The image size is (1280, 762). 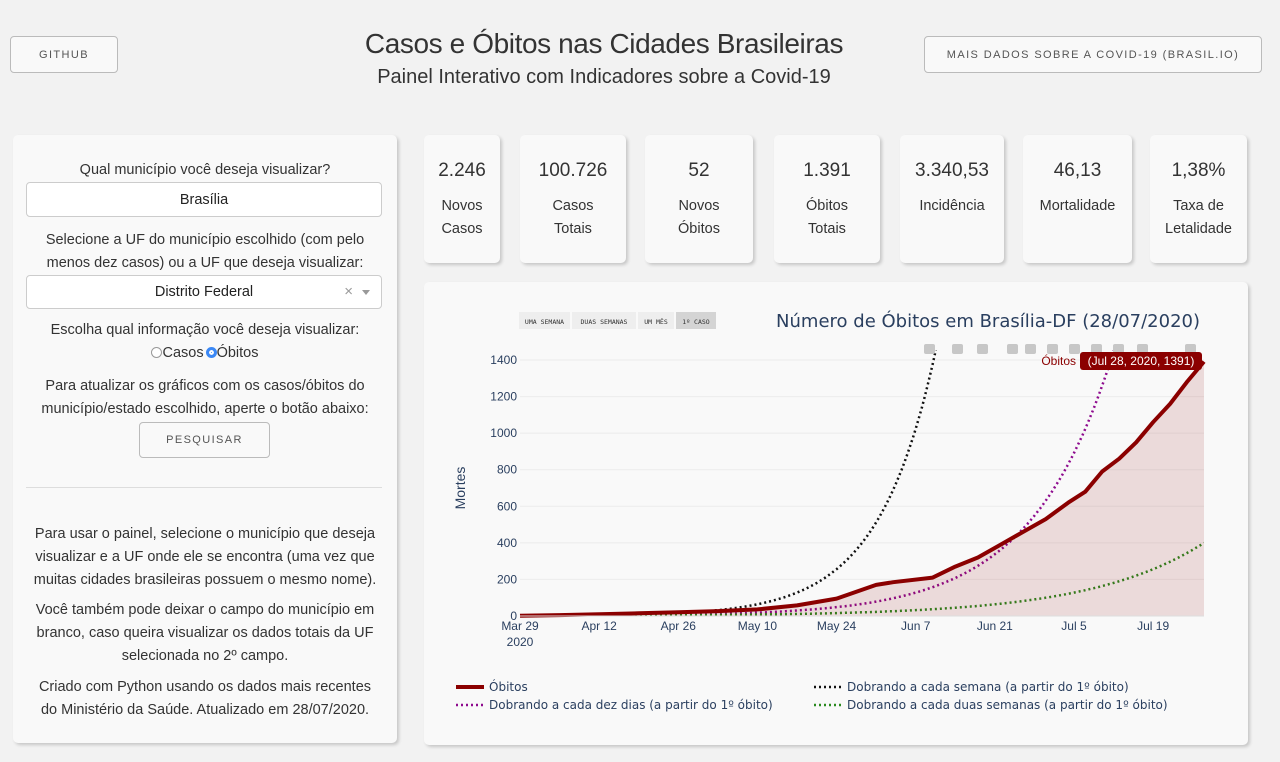 I want to click on github-button: GITHUB, so click(x=64, y=54).